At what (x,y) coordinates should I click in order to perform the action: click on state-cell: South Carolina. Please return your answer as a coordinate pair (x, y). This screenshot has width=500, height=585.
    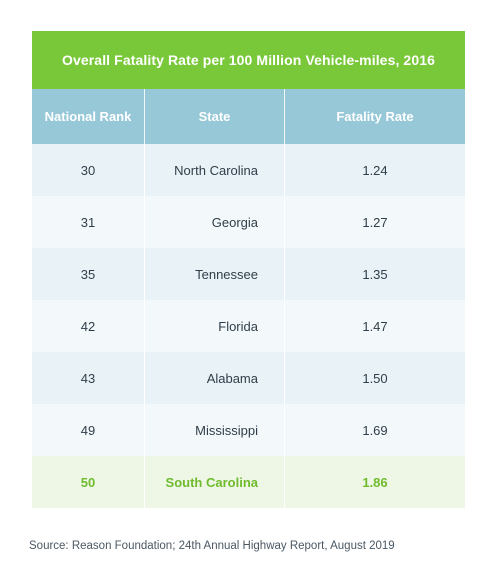
    Looking at the image, I should click on (215, 482).